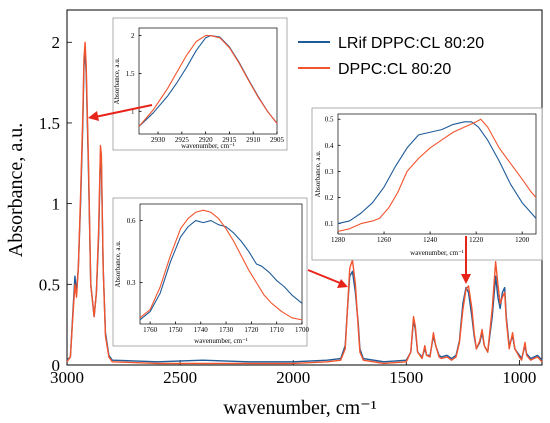  What do you see at coordinates (299, 408) in the screenshot?
I see `main-x-axis-label: wavenumber, cm⁻¹` at bounding box center [299, 408].